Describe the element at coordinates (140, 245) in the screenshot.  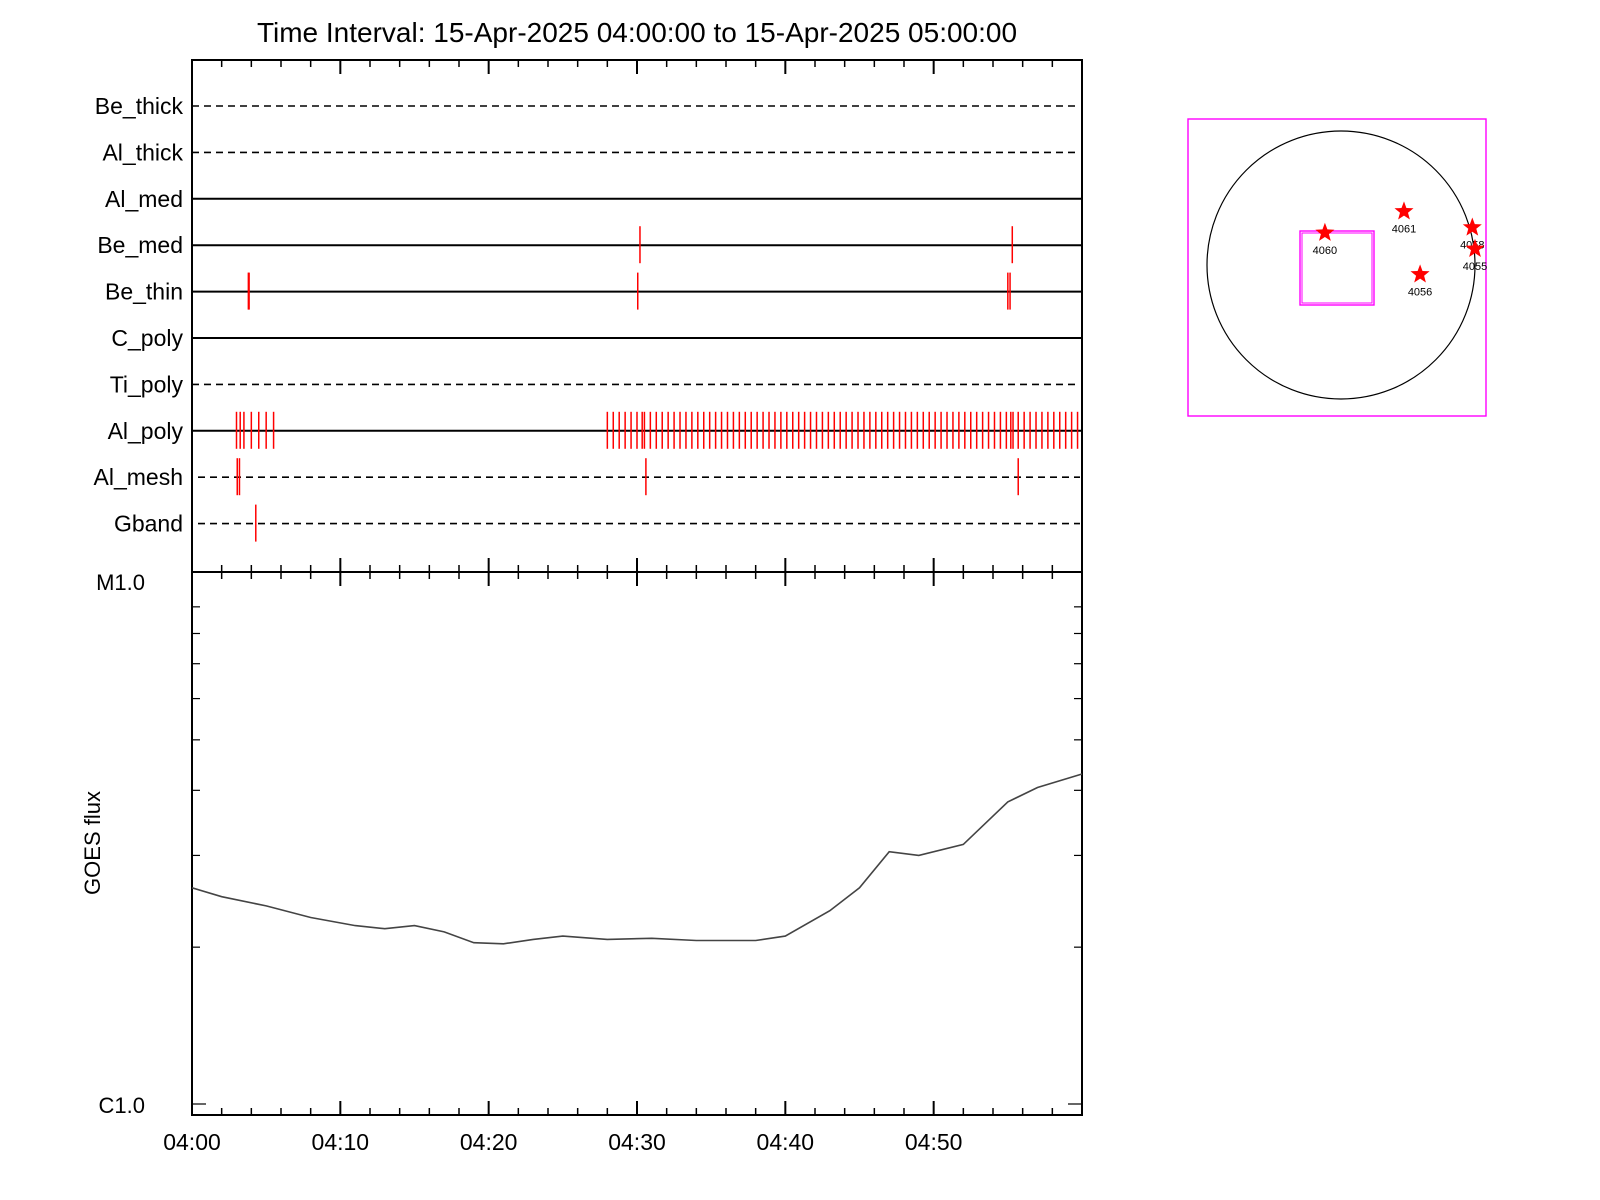
I see `row-label-be_med: Be_med` at that location.